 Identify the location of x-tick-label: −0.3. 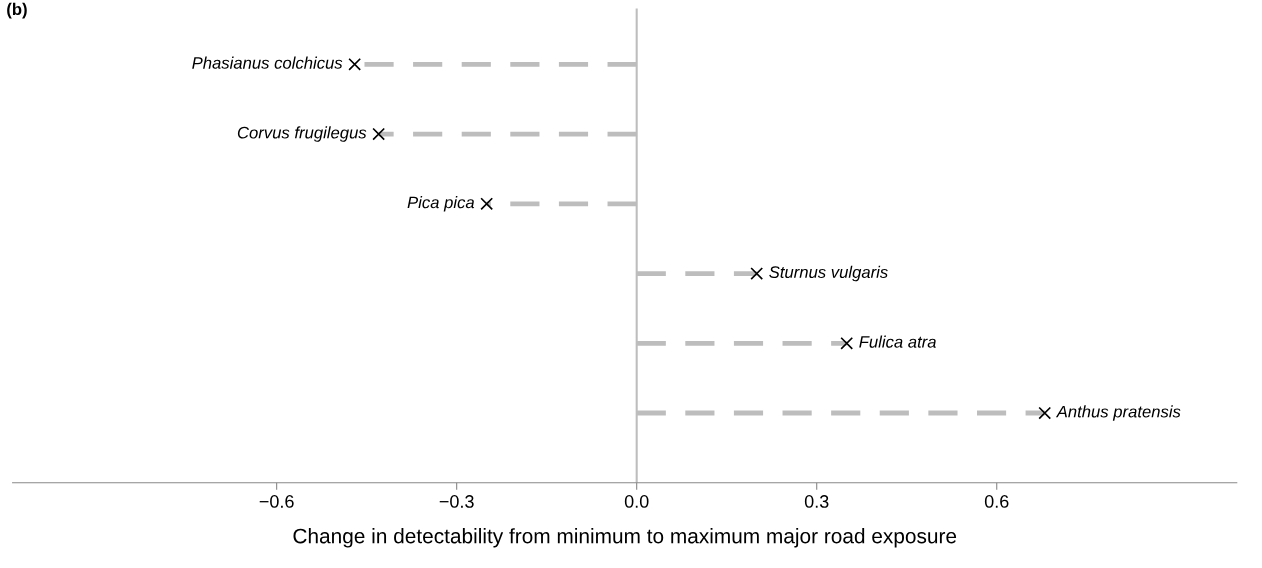
(456, 501).